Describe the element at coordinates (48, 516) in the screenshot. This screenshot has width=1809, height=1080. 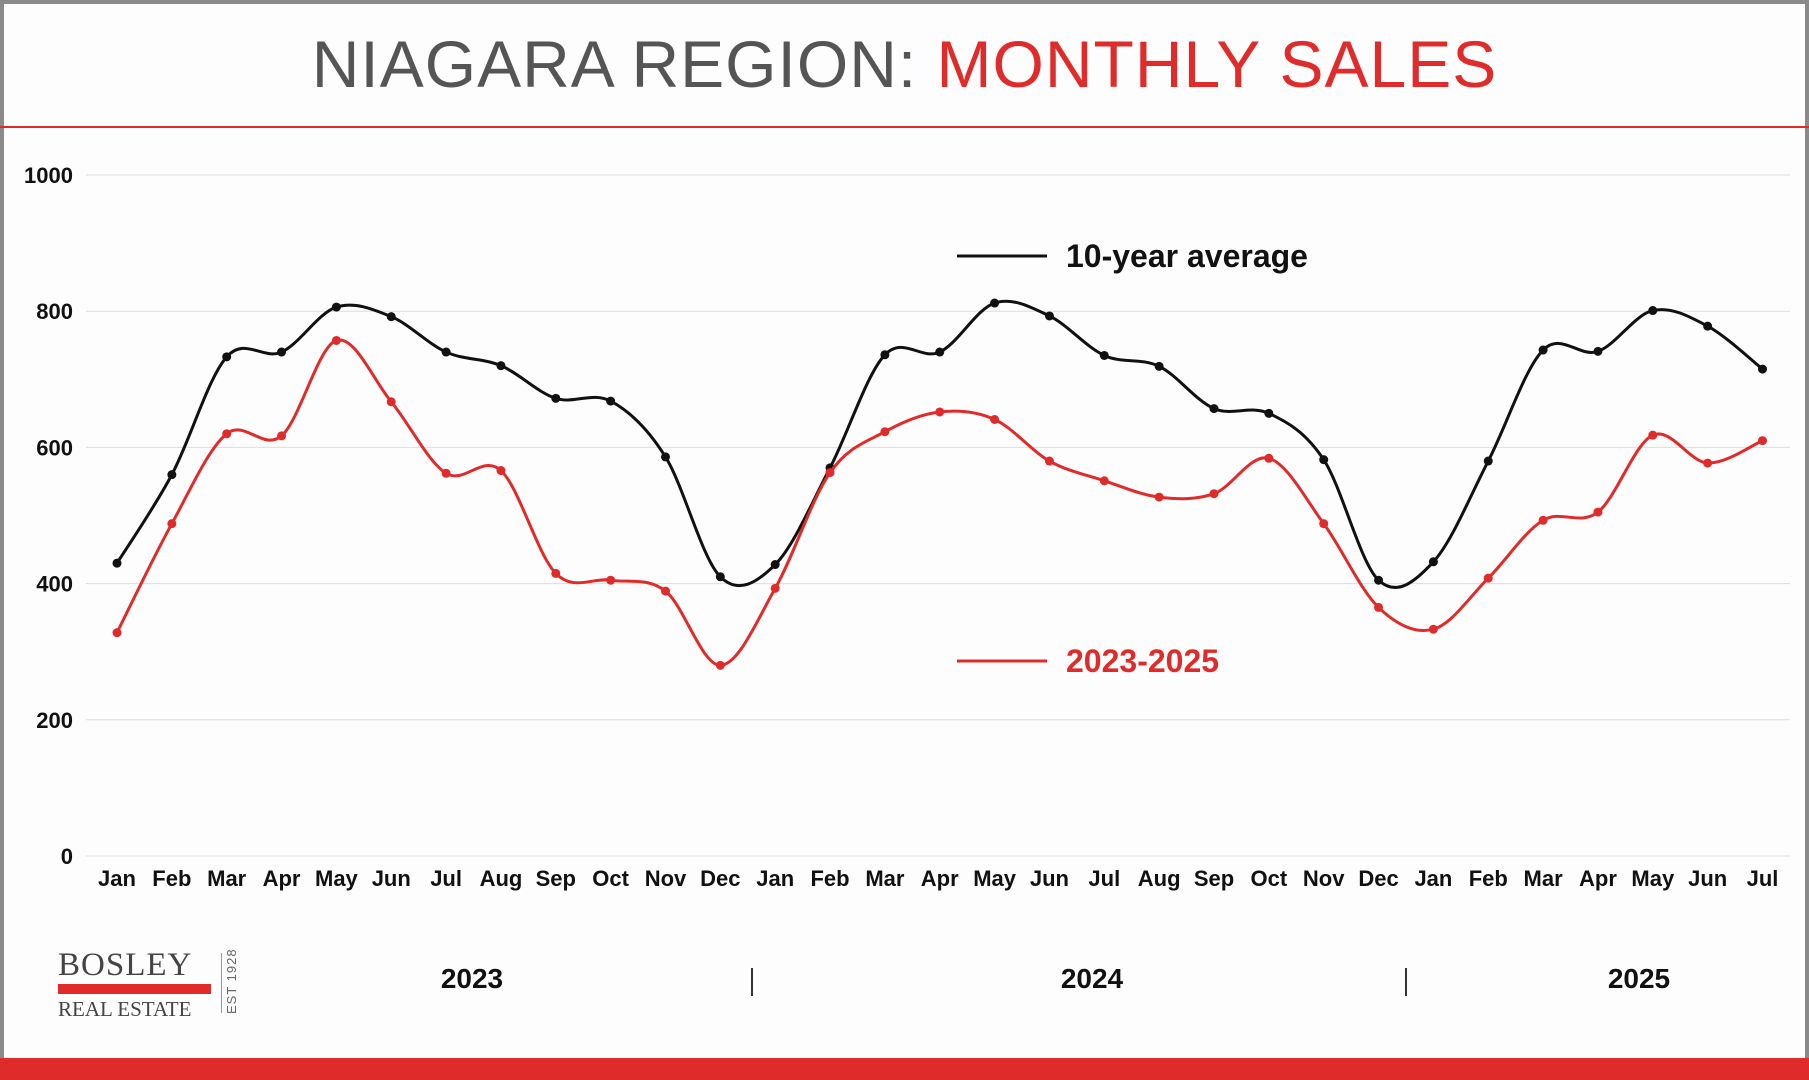
I see `y-axis: 0 200 400 600 800 1000` at that location.